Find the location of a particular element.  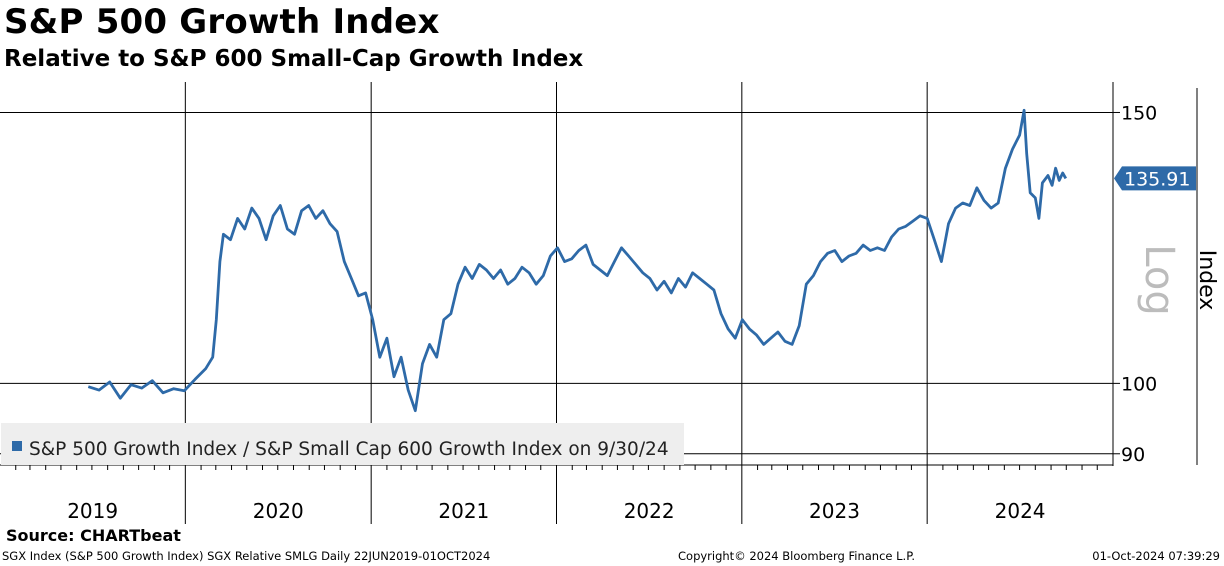

legend-swatch is located at coordinates (17, 446).